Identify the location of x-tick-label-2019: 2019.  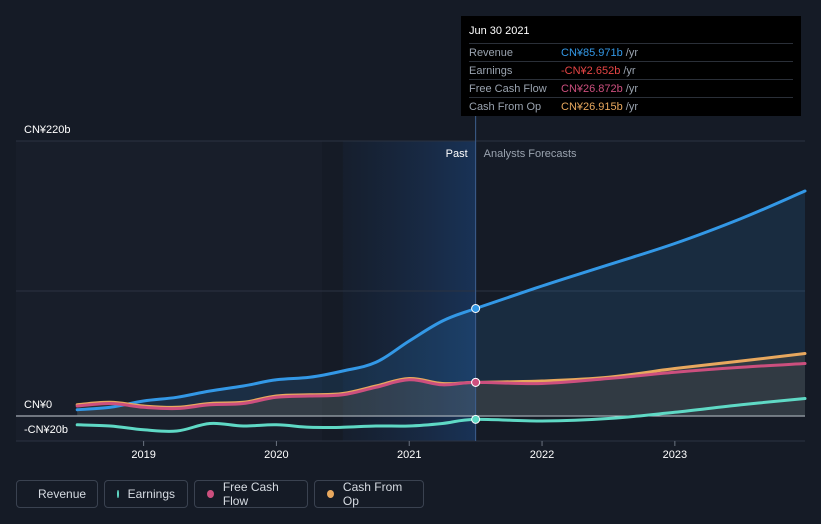
(143, 455).